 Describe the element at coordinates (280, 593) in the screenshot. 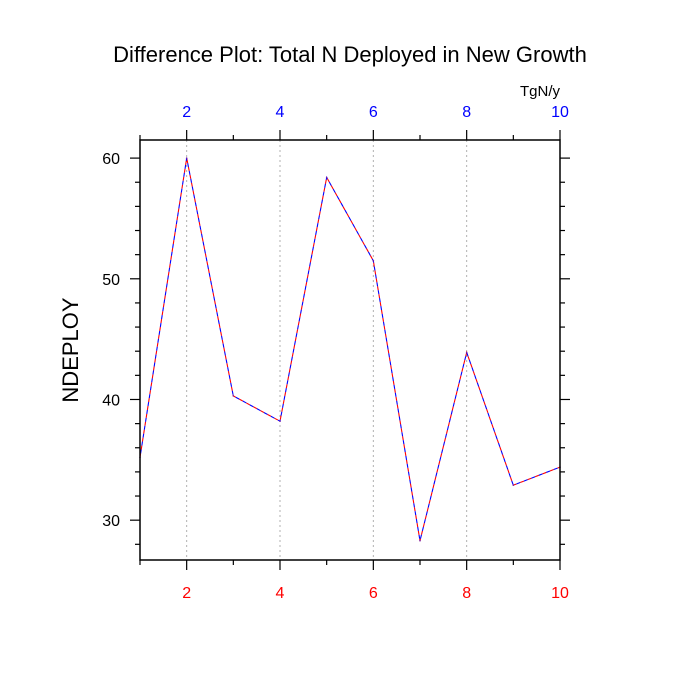

I see `x-tick-label-bottom: 4` at that location.